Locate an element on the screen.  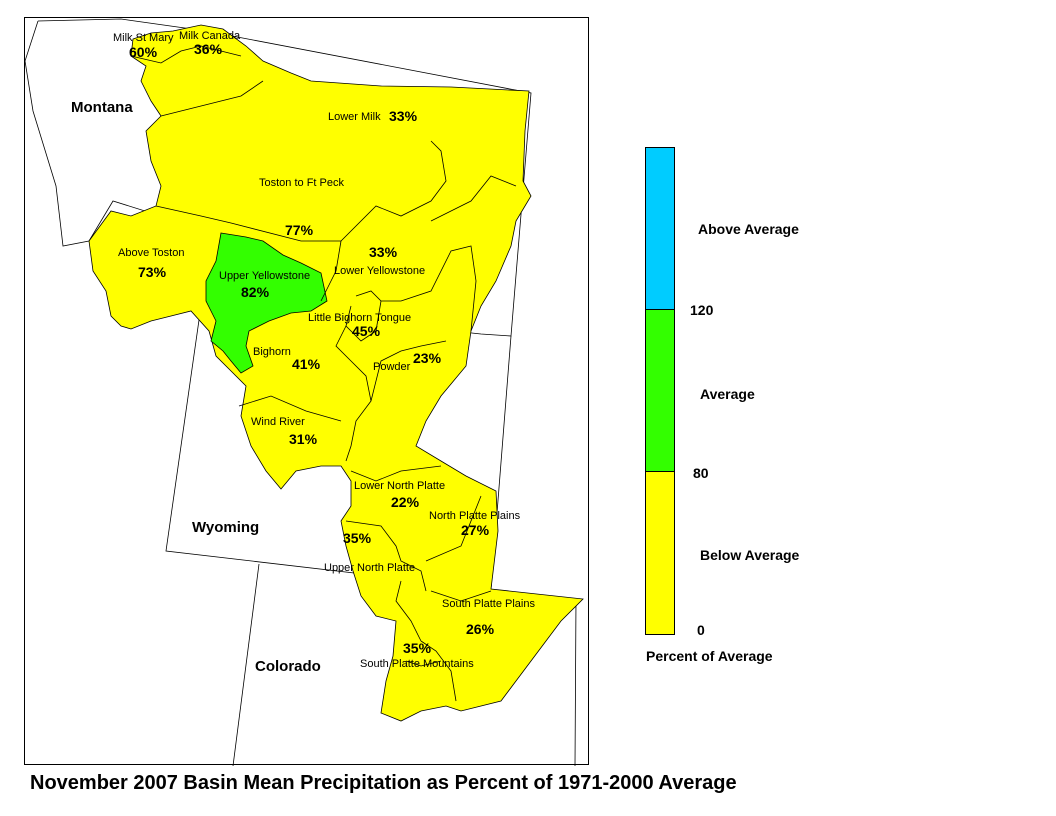
basin-pct-milk-canada: 36% is located at coordinates (208, 49).